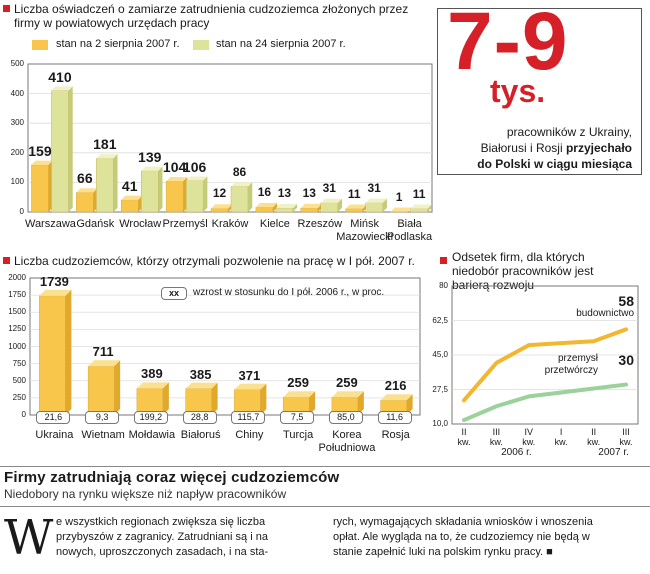 This screenshot has height=574, width=650. What do you see at coordinates (17, 182) in the screenshot?
I see `chart1-ytick: 100` at bounding box center [17, 182].